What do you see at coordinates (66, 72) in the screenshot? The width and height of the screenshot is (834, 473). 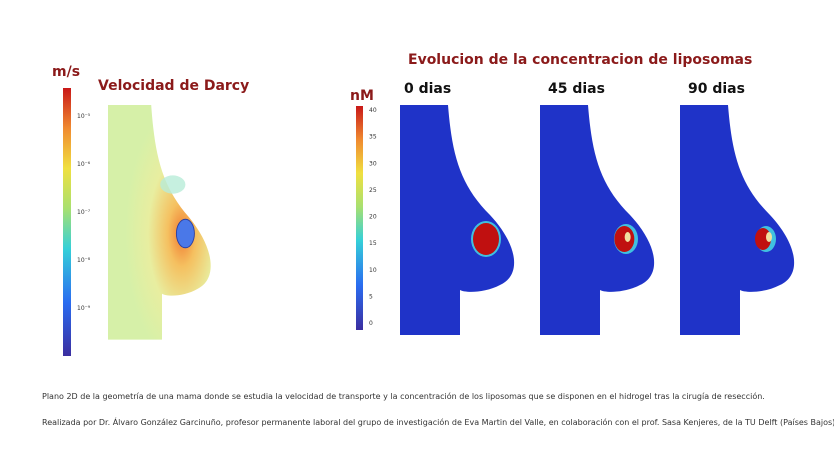 I see `darcy-unit: m/s` at bounding box center [66, 72].